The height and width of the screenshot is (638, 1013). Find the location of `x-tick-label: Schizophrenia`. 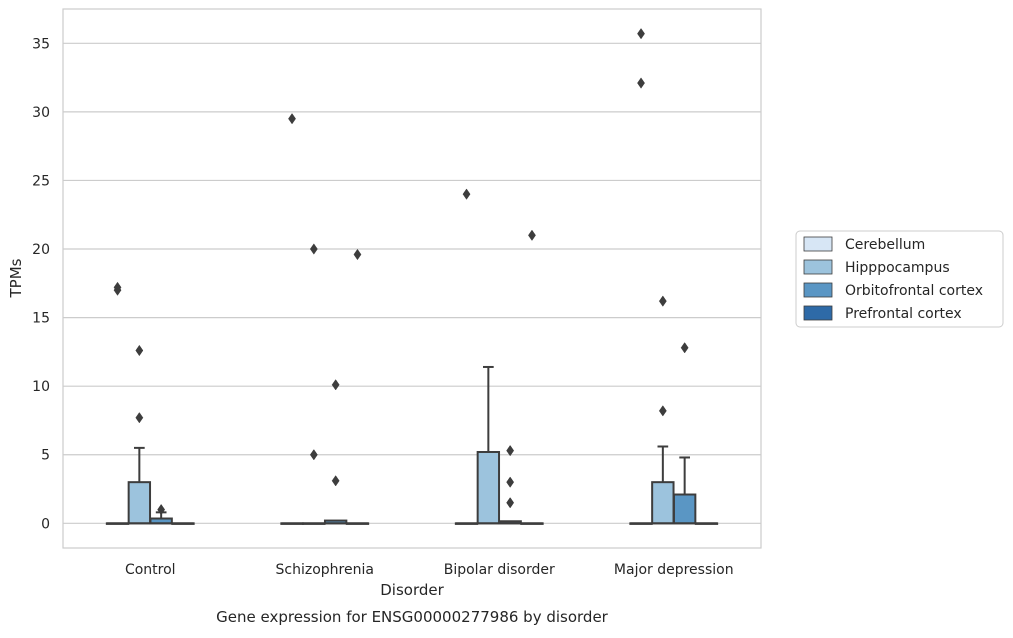

x-tick-label: Schizophrenia is located at coordinates (325, 570).